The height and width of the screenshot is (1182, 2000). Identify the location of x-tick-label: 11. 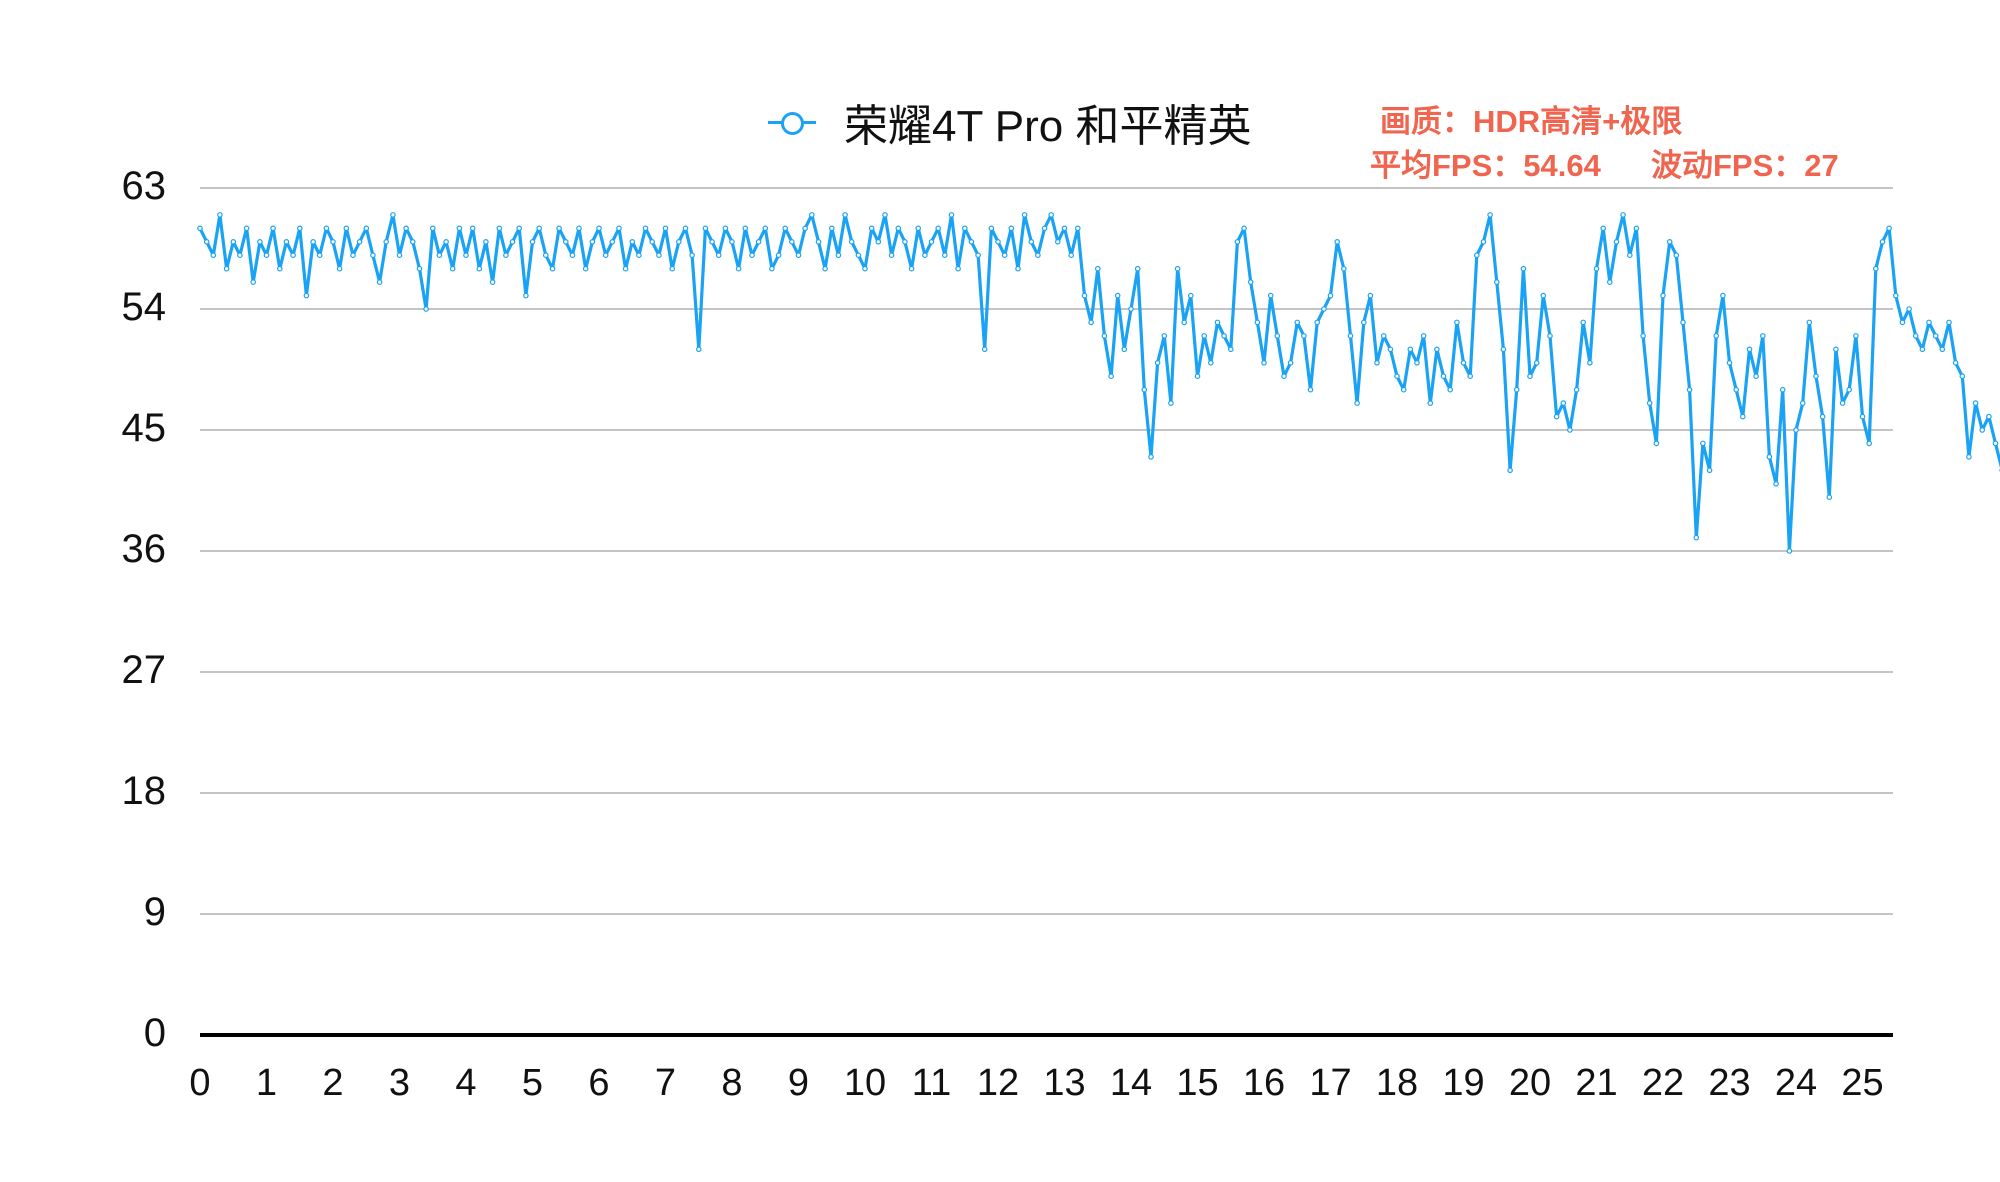
(931, 1083).